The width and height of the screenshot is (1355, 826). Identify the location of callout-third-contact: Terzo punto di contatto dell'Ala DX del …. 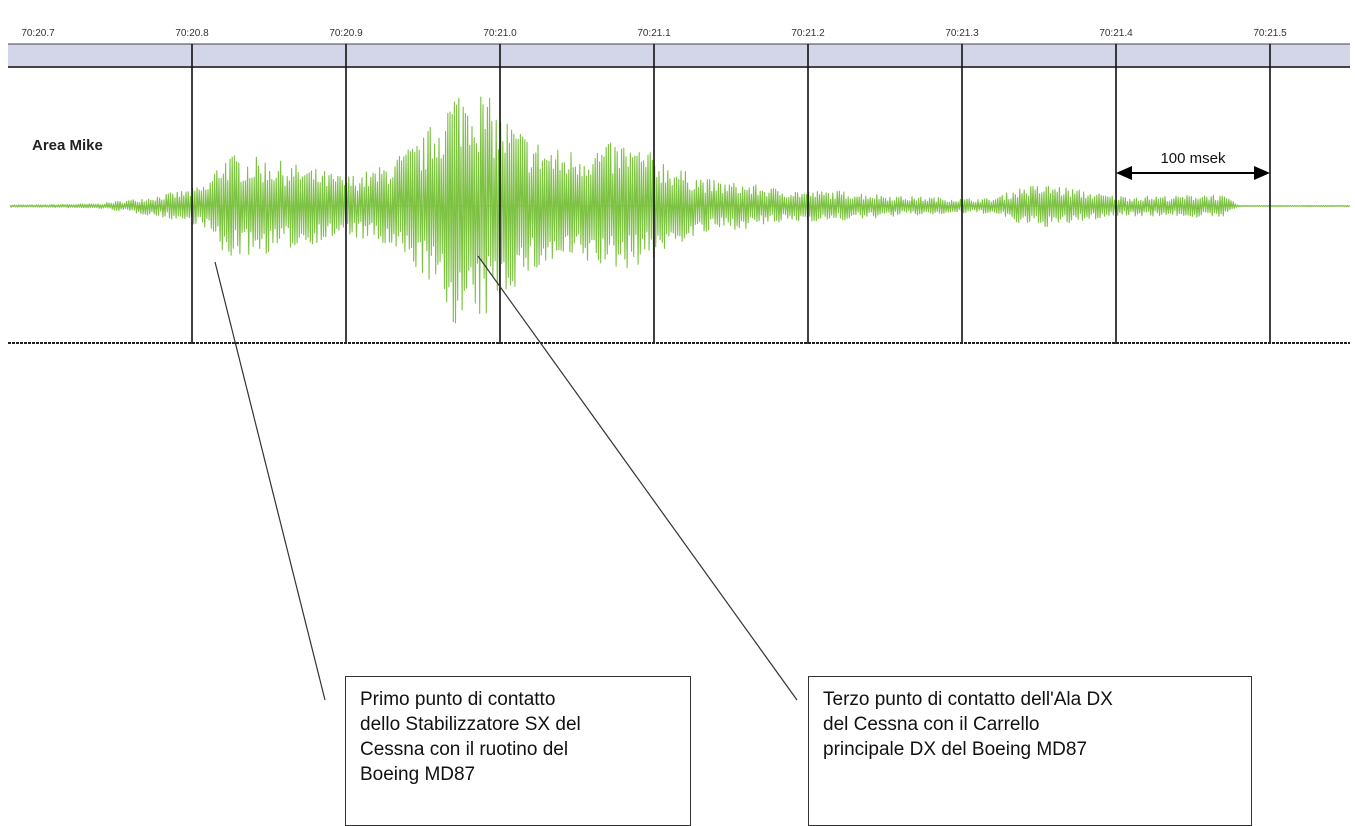
(1030, 751).